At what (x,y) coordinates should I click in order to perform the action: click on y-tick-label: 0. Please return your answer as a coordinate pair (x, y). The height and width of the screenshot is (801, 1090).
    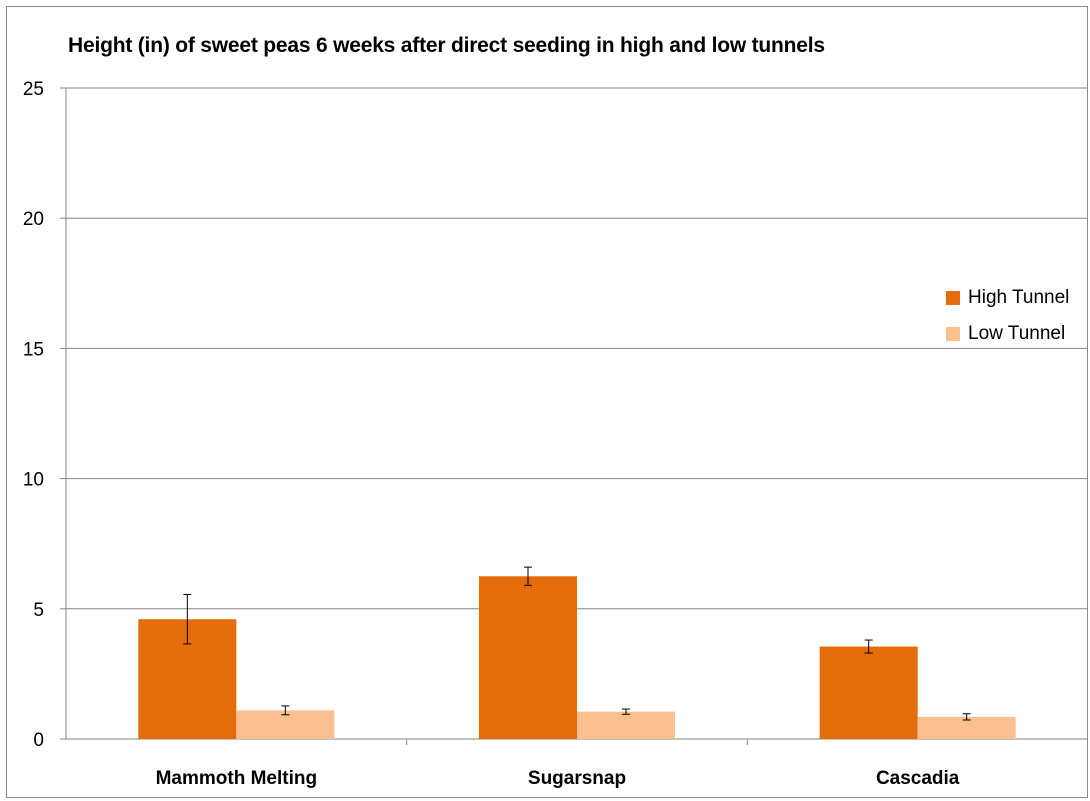
    Looking at the image, I should click on (38, 740).